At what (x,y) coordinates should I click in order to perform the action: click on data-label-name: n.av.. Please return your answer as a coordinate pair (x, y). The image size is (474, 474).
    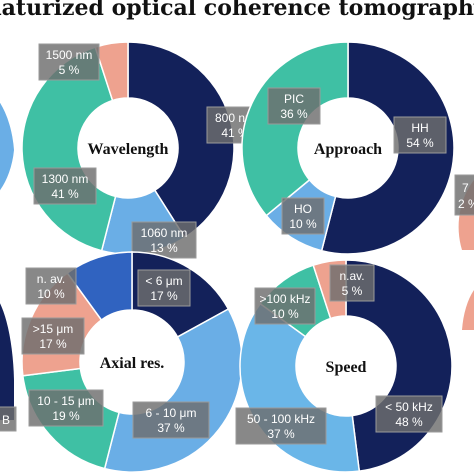
    Looking at the image, I should click on (351, 276).